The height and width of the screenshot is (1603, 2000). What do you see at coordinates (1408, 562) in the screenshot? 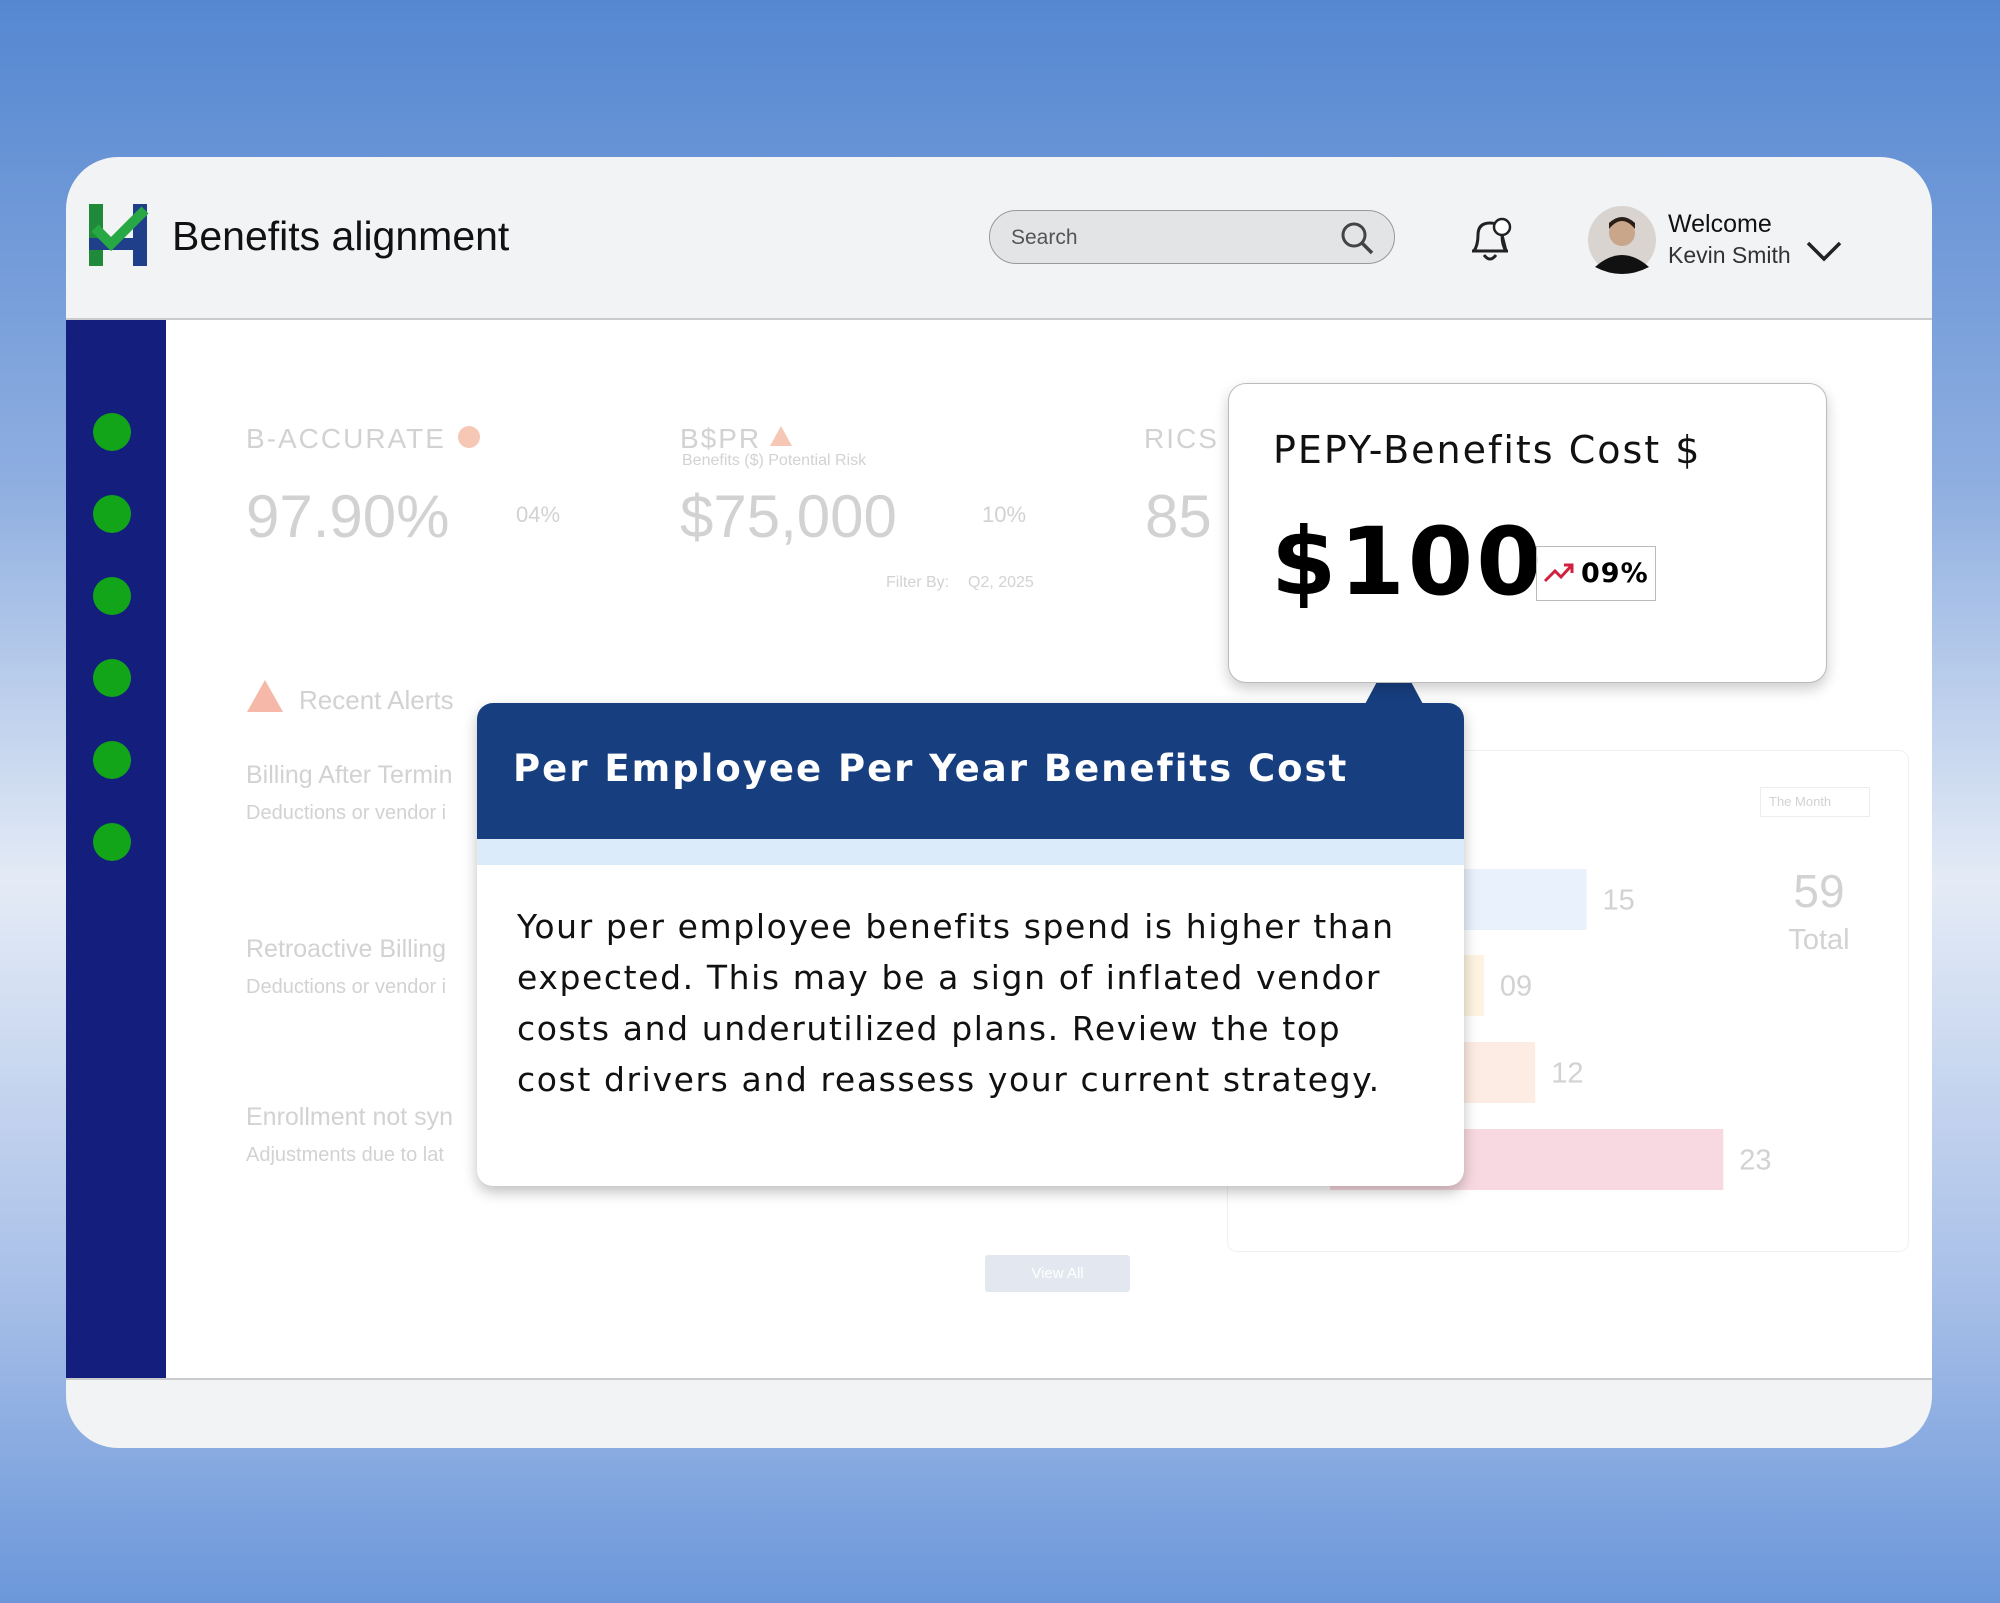
I see `popup-value: $100` at bounding box center [1408, 562].